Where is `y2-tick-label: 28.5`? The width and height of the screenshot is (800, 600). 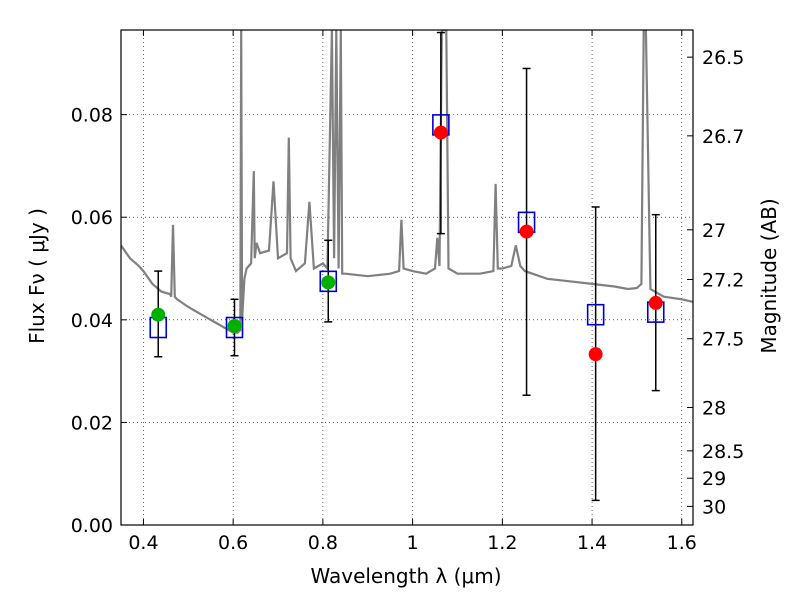
y2-tick-label: 28.5 is located at coordinates (723, 452).